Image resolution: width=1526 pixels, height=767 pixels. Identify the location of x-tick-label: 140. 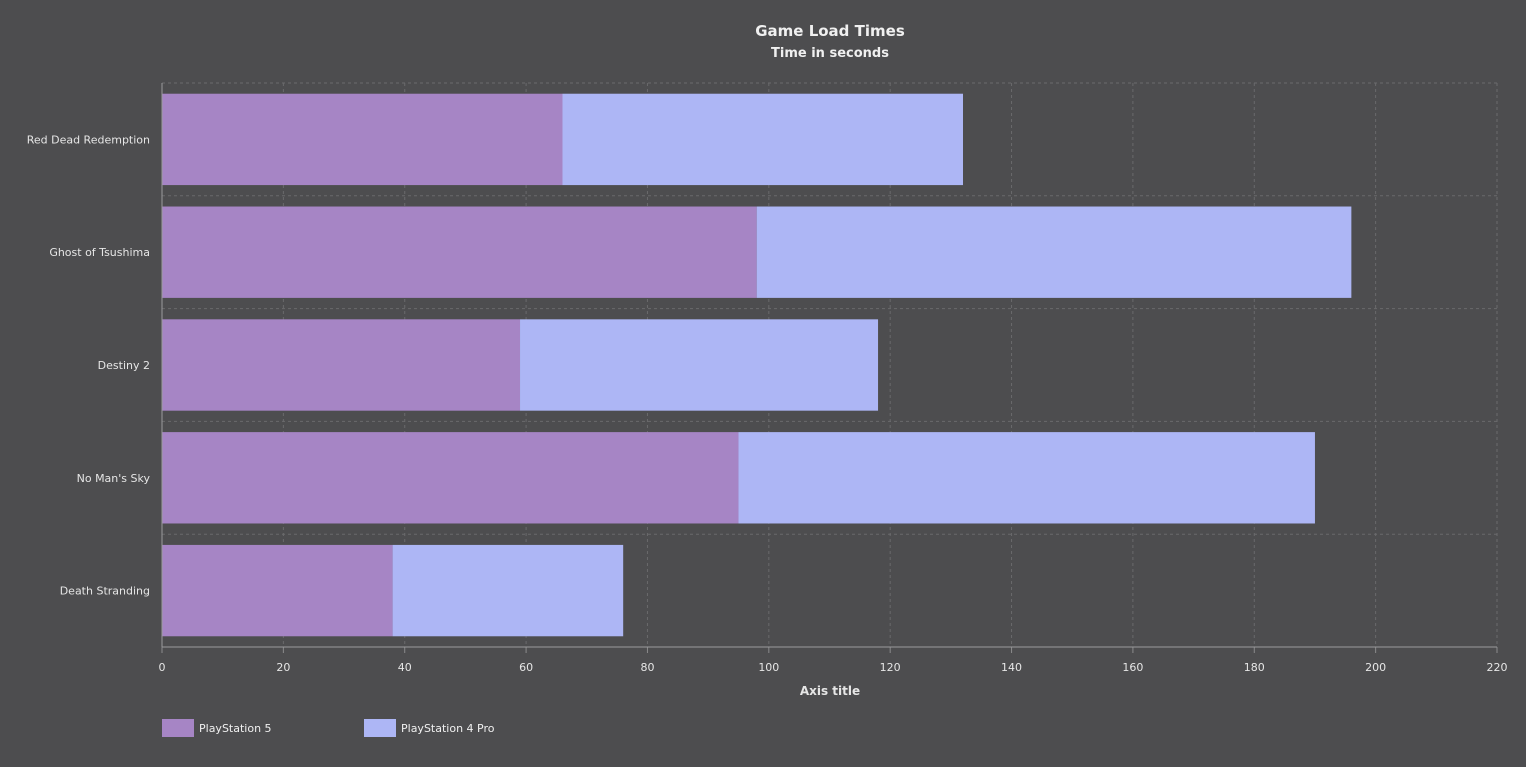
(1011, 667).